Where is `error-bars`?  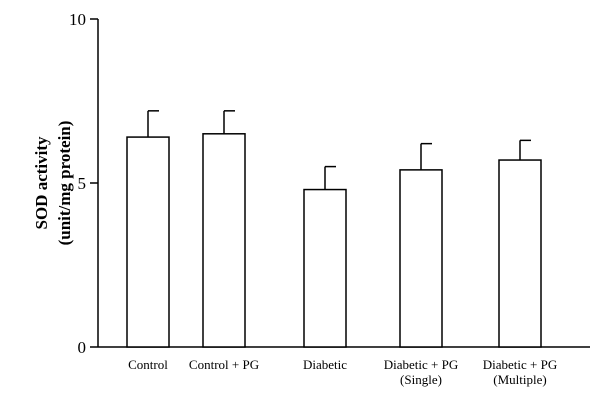 error-bars is located at coordinates (339, 150).